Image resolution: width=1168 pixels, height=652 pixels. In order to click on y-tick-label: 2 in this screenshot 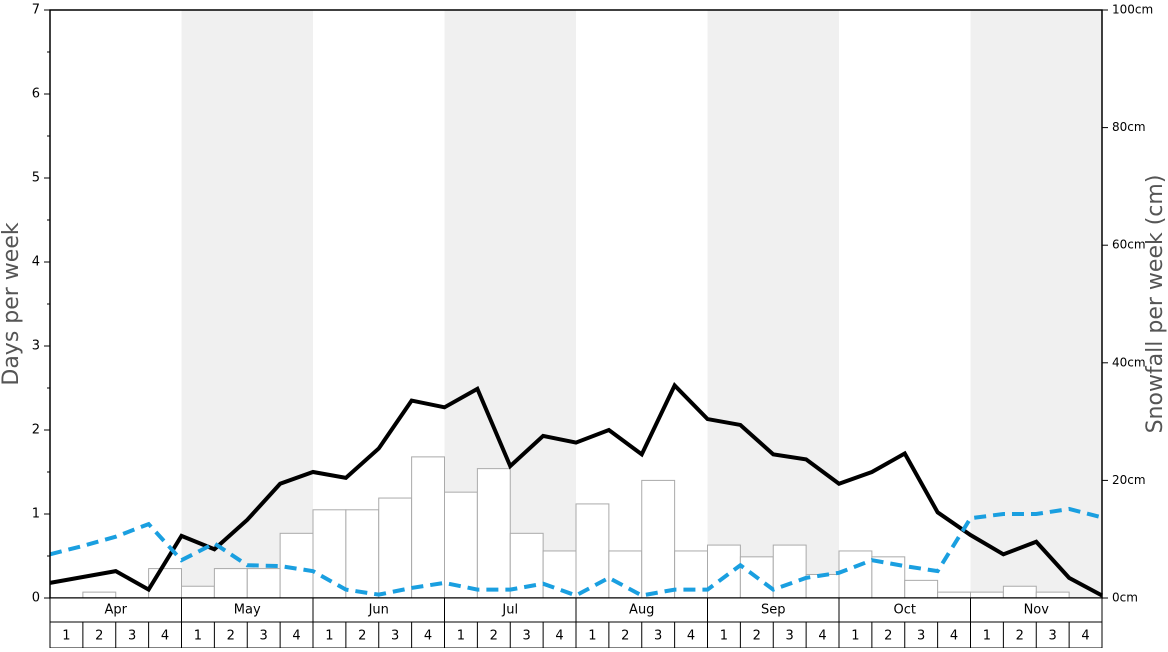, I will do `click(36, 430)`.